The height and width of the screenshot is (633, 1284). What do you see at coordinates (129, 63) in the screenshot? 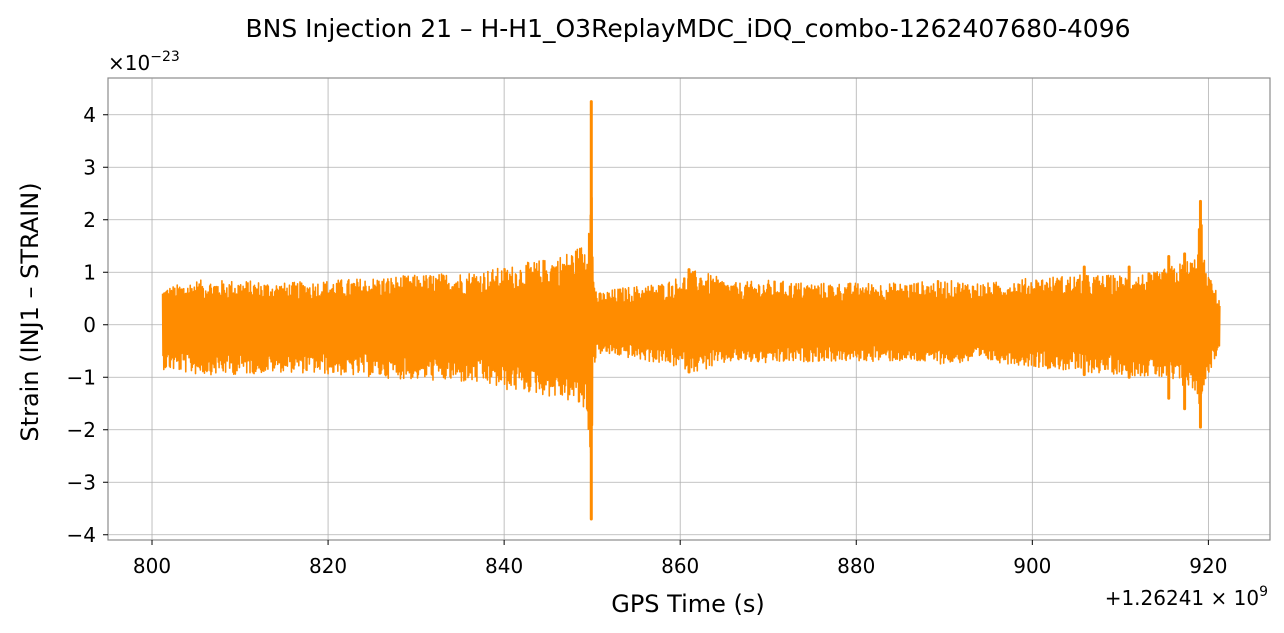
I see `y-scale-base: ×10` at bounding box center [129, 63].